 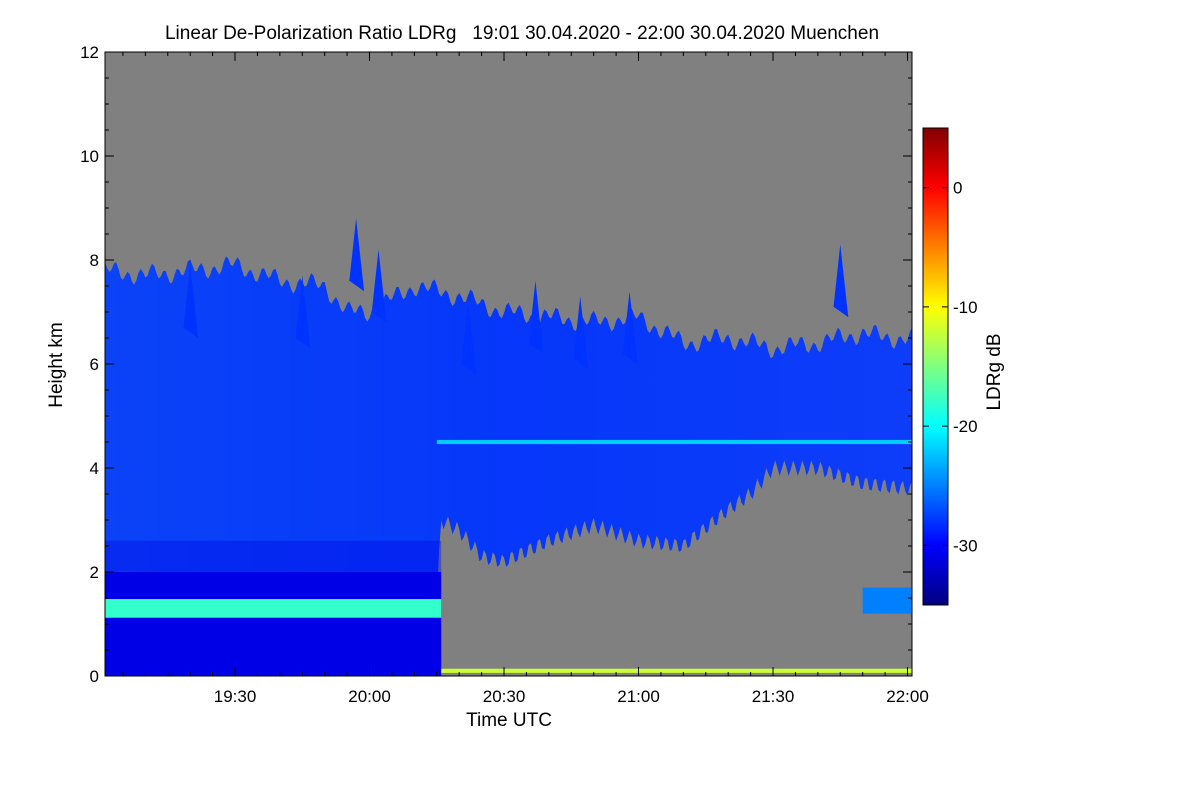 I want to click on colorbar-tick-label: -20, so click(x=965, y=426).